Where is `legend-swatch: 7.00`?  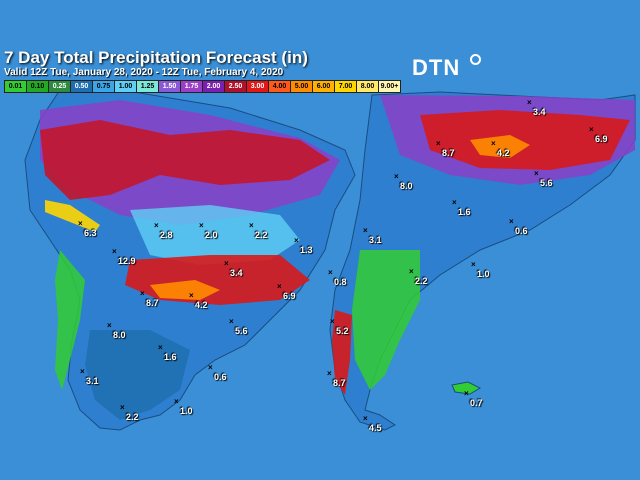
legend-swatch: 7.00 is located at coordinates (346, 86).